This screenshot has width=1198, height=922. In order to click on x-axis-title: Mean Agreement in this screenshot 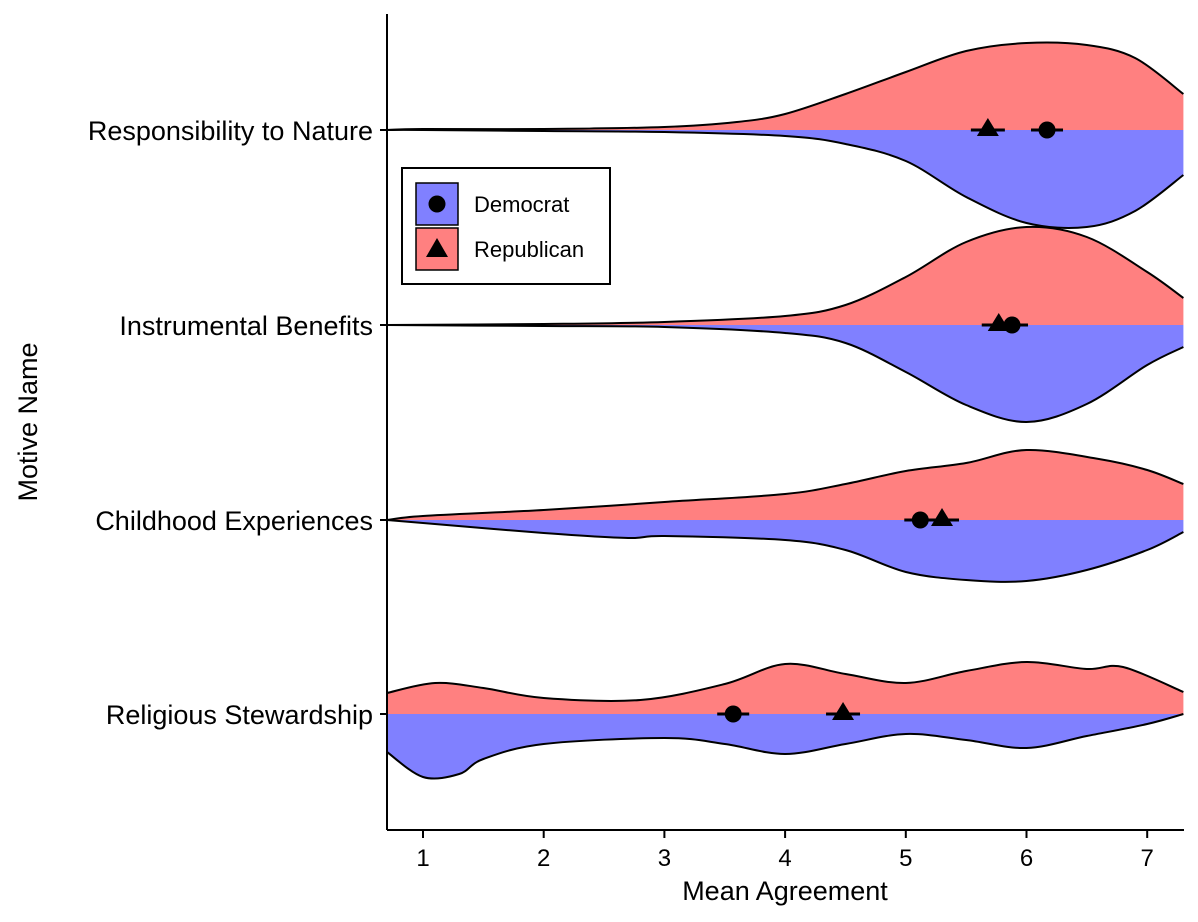, I will do `click(785, 891)`.